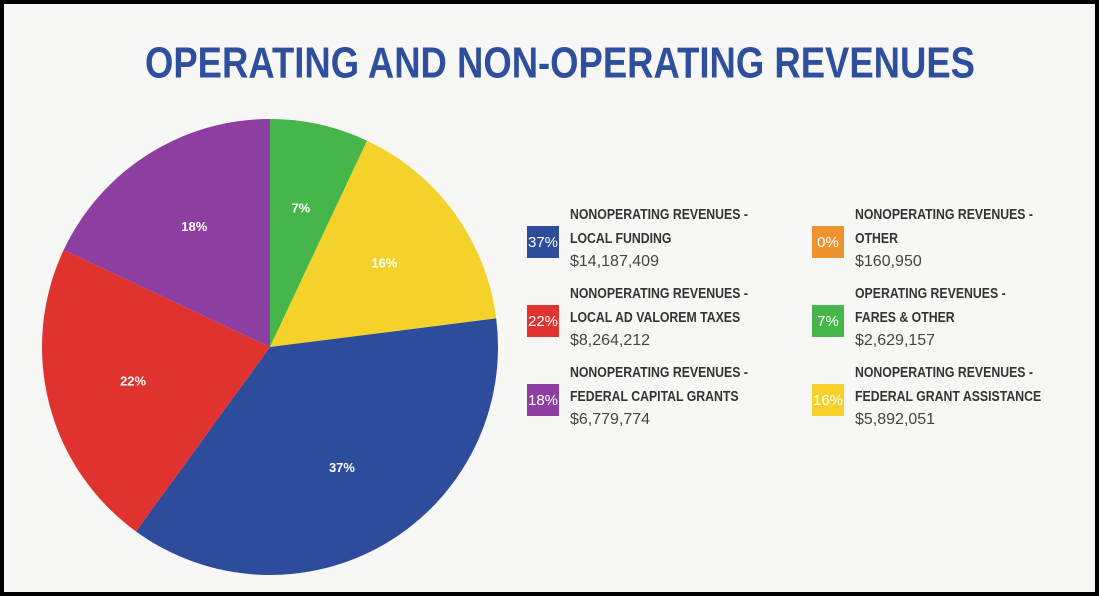 The height and width of the screenshot is (596, 1099). I want to click on legend-percent: 22%, so click(543, 321).